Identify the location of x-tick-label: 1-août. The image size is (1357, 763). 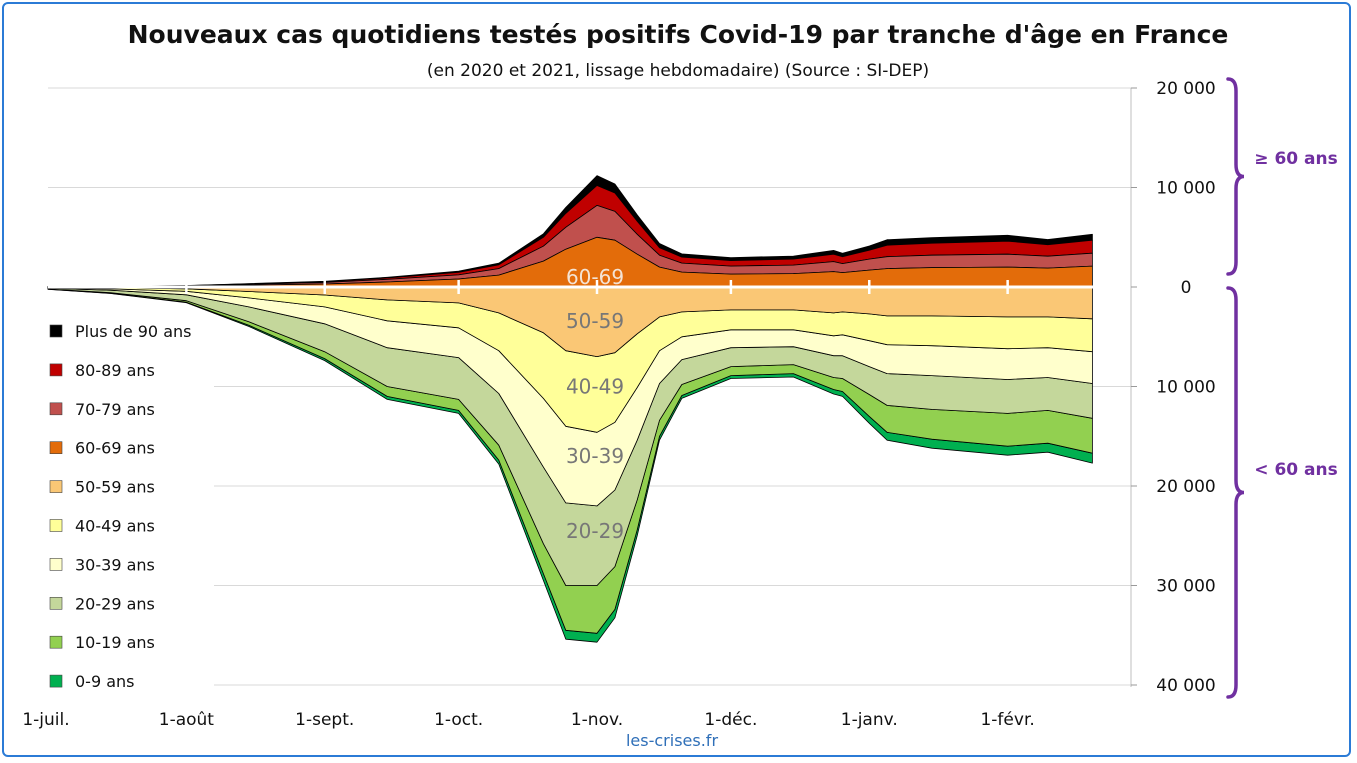
(187, 720).